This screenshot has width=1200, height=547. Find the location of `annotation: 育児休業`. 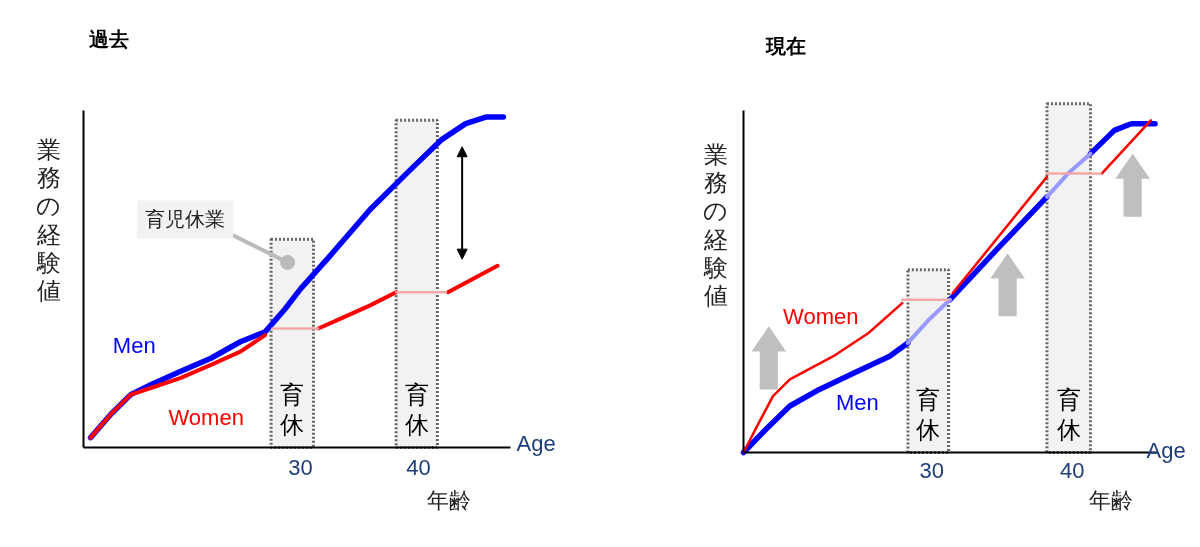

annotation: 育児休業 is located at coordinates (185, 219).